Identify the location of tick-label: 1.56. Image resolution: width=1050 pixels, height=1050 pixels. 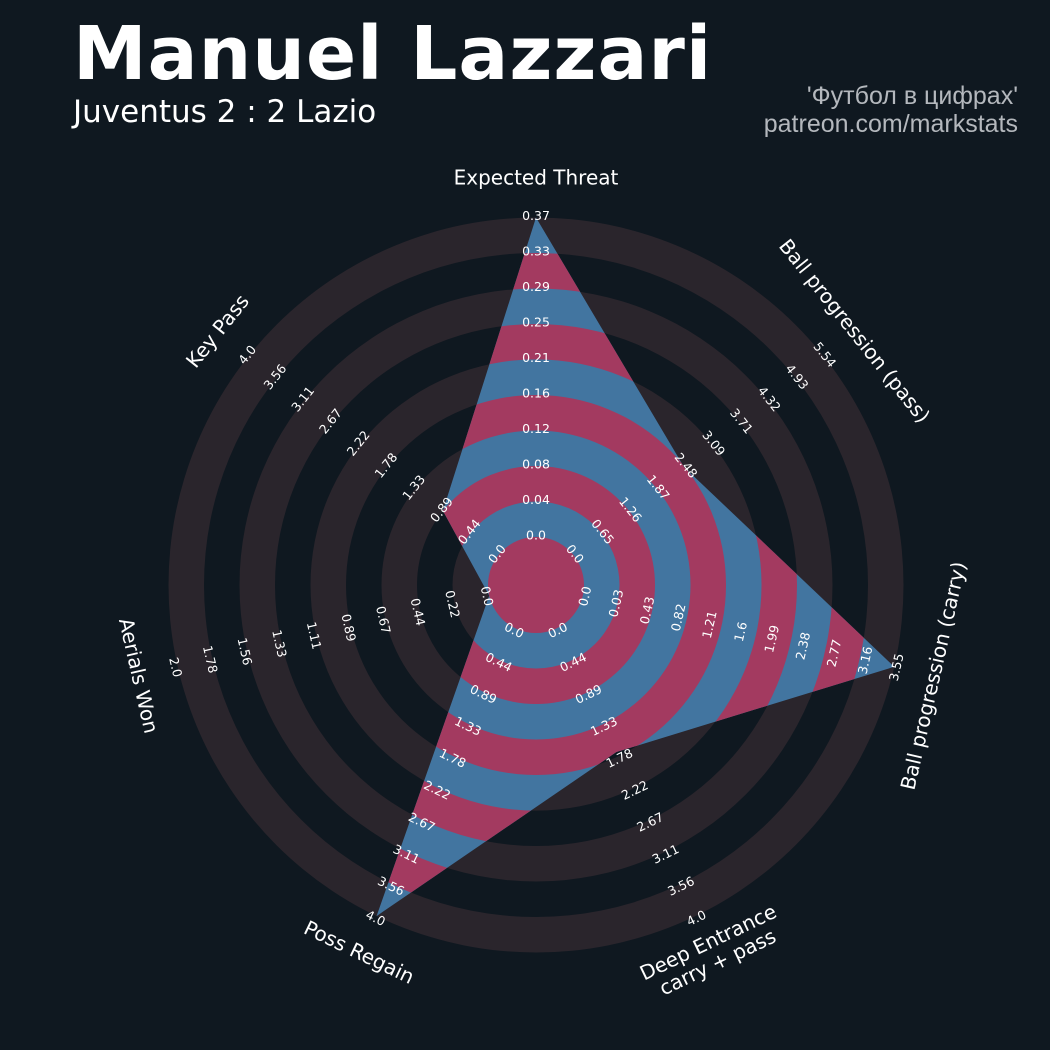
(245, 651).